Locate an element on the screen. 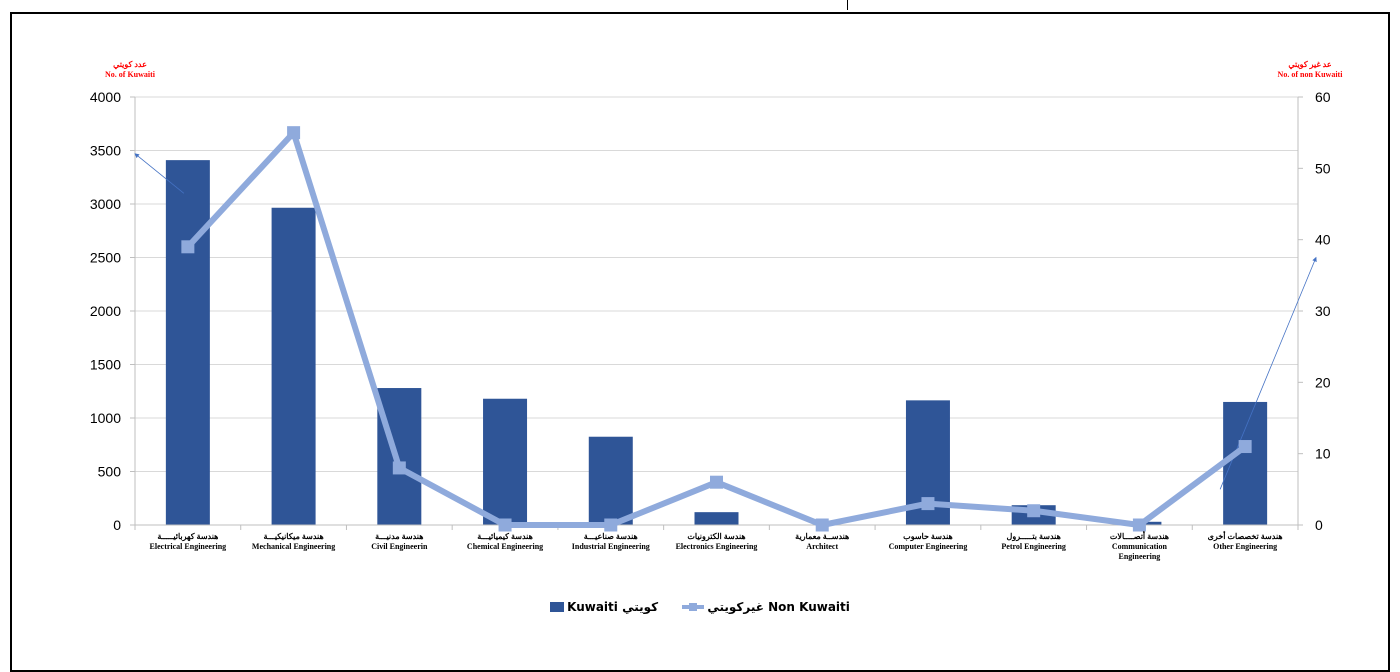  left-axis-title: عدد كويتي No. of Kuwaiti is located at coordinates (130, 70).